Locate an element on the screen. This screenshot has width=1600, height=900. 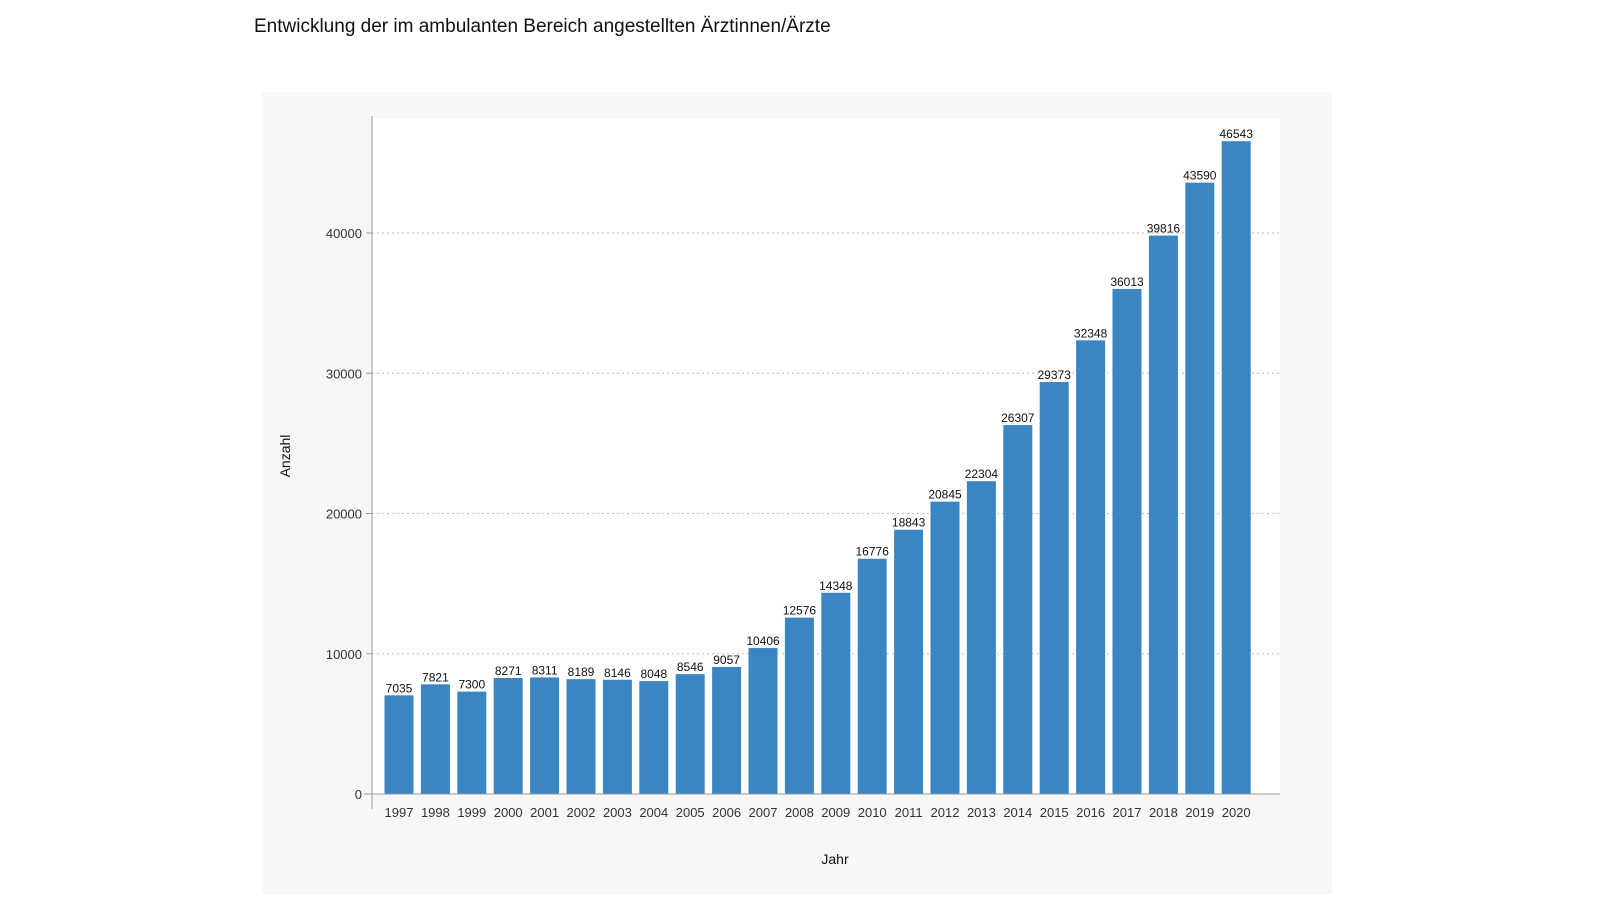
bar-2017 is located at coordinates (1127, 541).